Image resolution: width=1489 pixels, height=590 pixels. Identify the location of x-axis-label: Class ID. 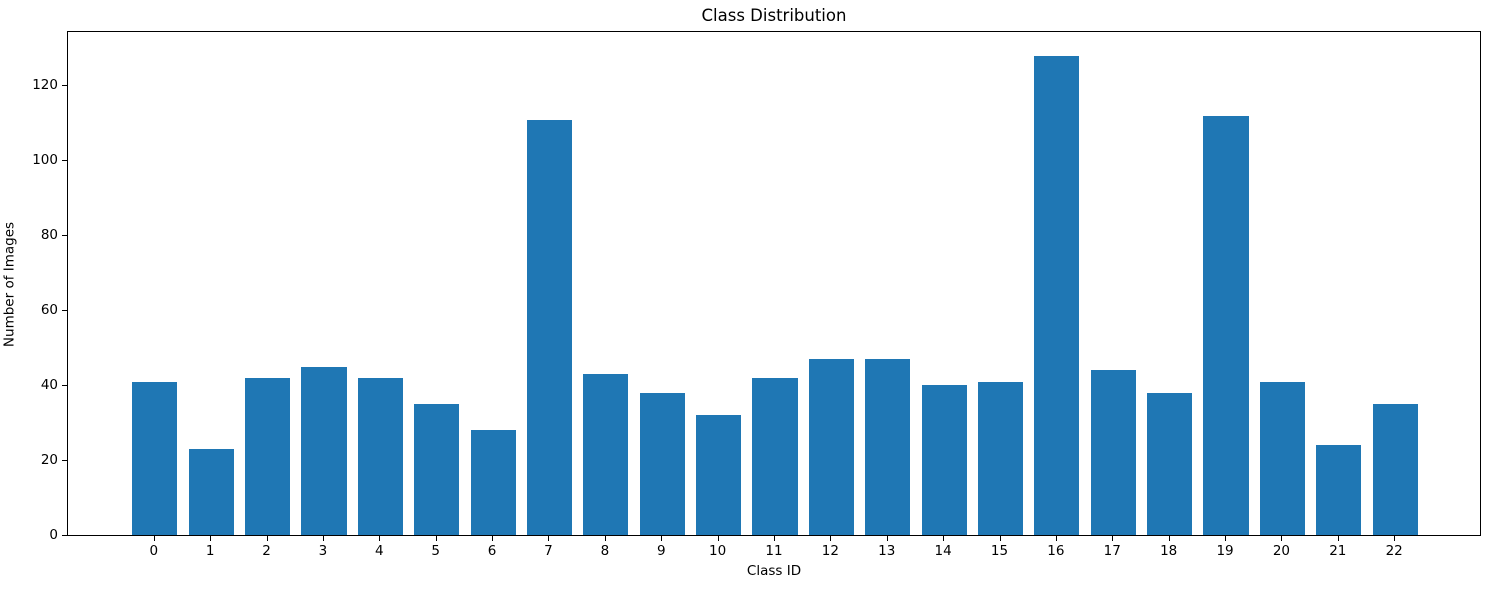
(774, 571).